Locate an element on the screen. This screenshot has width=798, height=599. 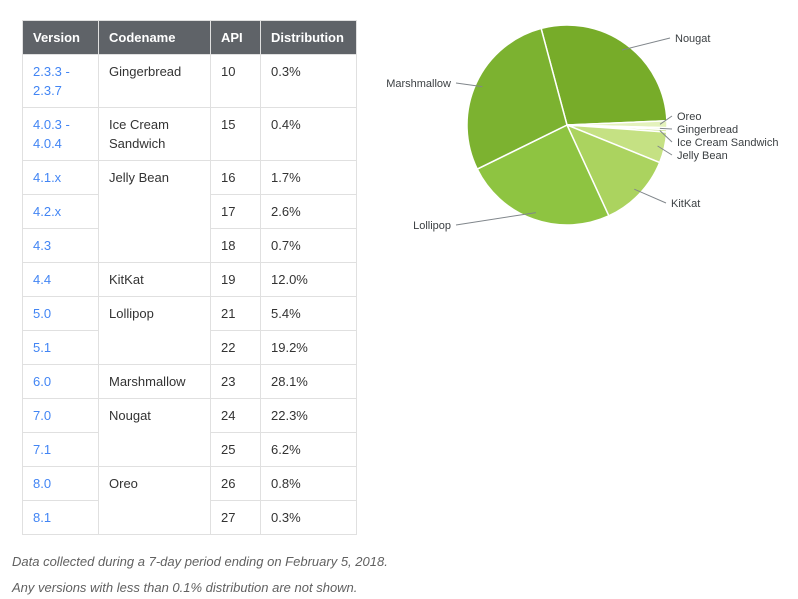
table-row-4-2-x: 4.2.x 17 2.6% is located at coordinates (189, 211).